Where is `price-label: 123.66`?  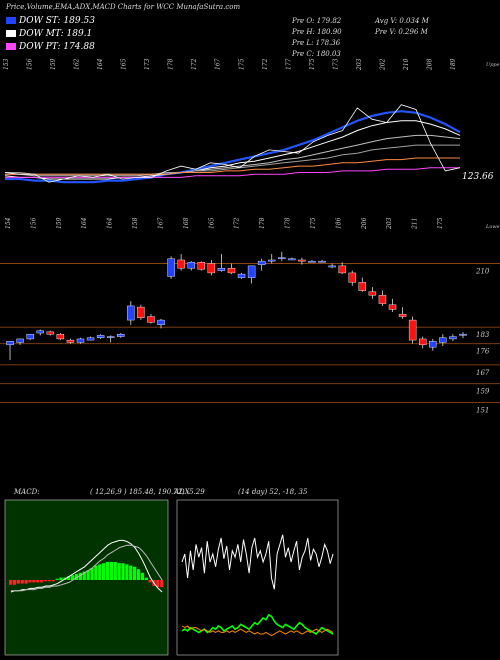 price-label: 123.66 is located at coordinates (478, 177).